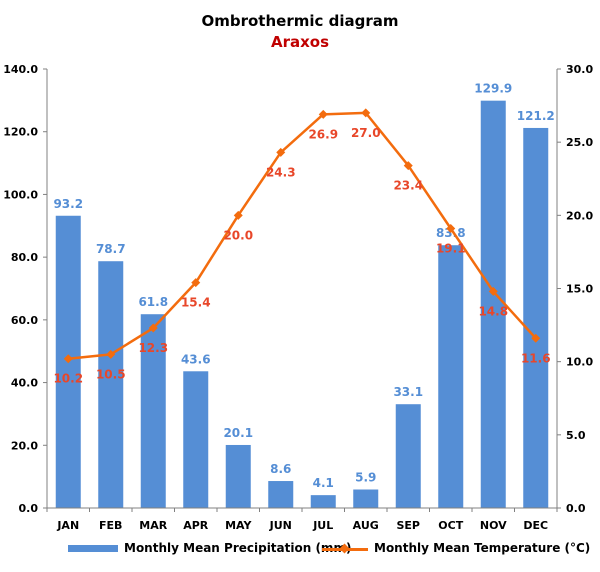 The height and width of the screenshot is (572, 600). Describe the element at coordinates (323, 134) in the screenshot. I see `temperature-data-label: 26.9` at that location.